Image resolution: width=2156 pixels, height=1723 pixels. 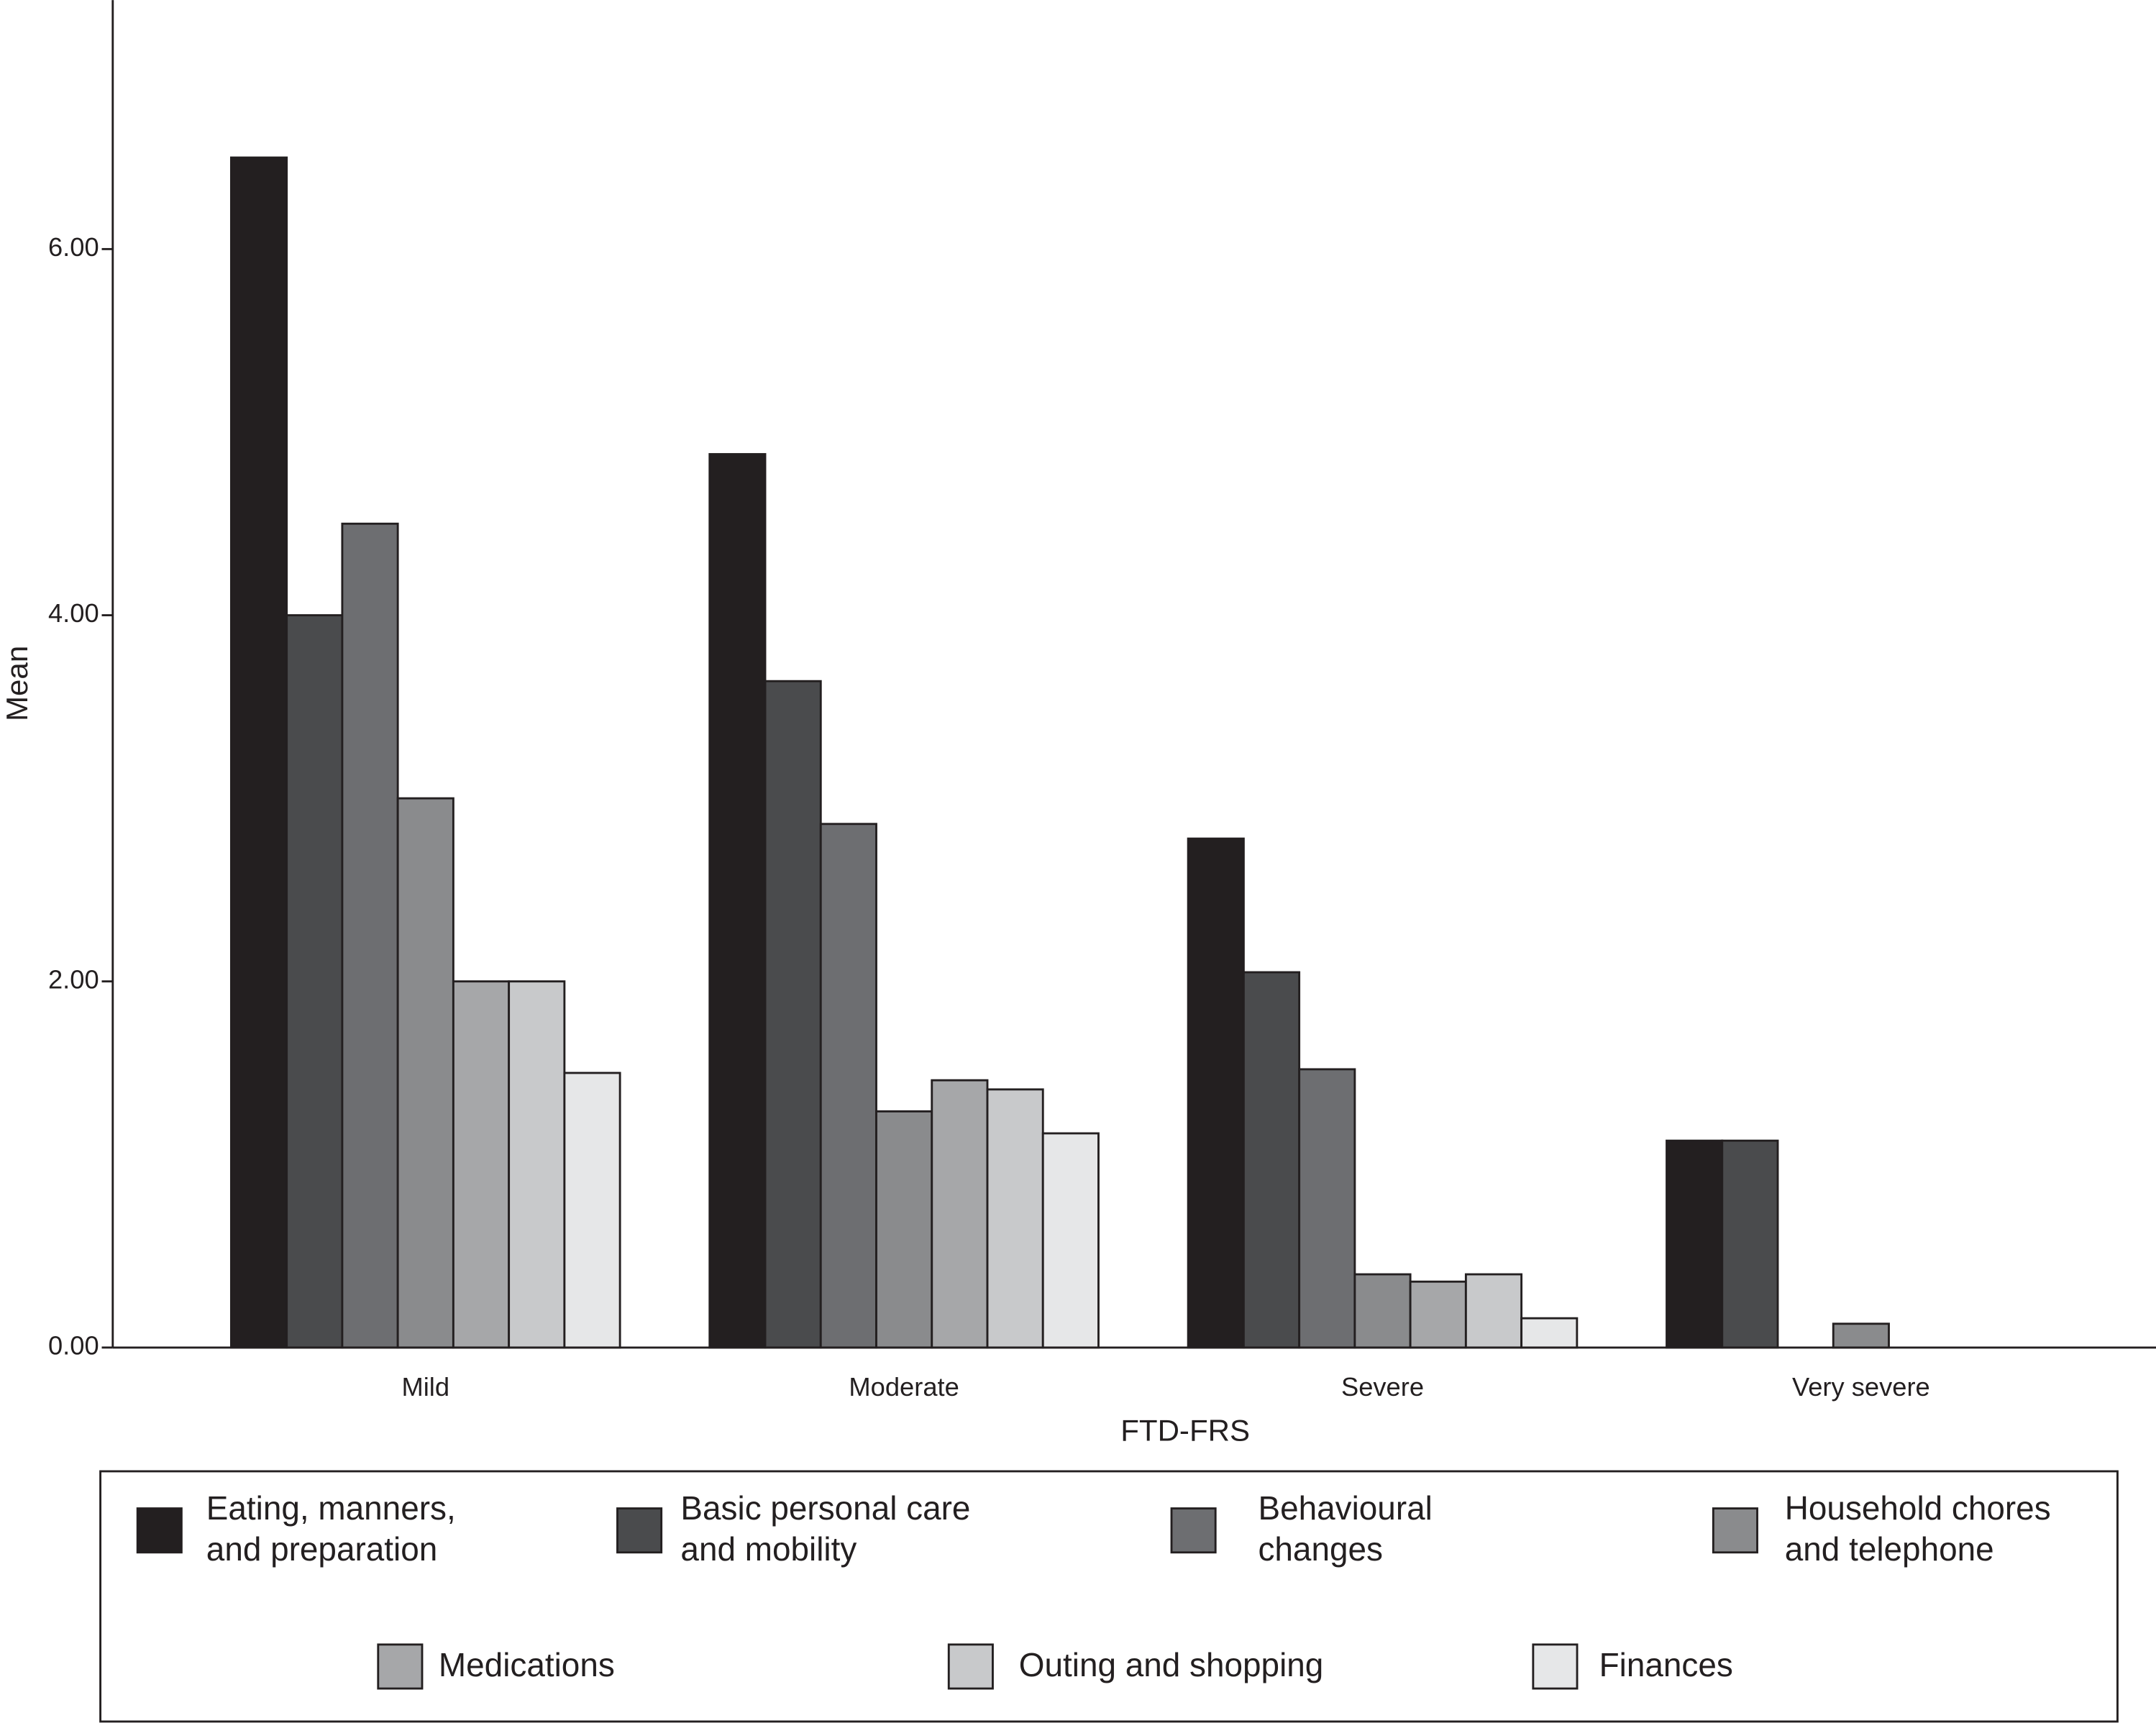 I want to click on legend-label-wrap: Medications, so click(x=645, y=1667).